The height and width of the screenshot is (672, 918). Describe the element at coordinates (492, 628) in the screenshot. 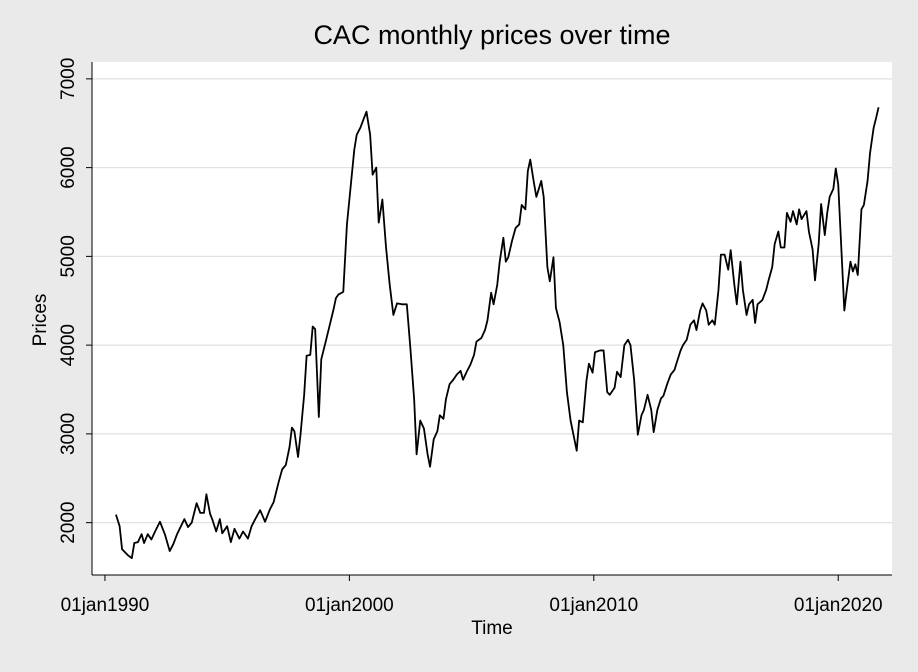

I see `x-axis-label: Time` at that location.